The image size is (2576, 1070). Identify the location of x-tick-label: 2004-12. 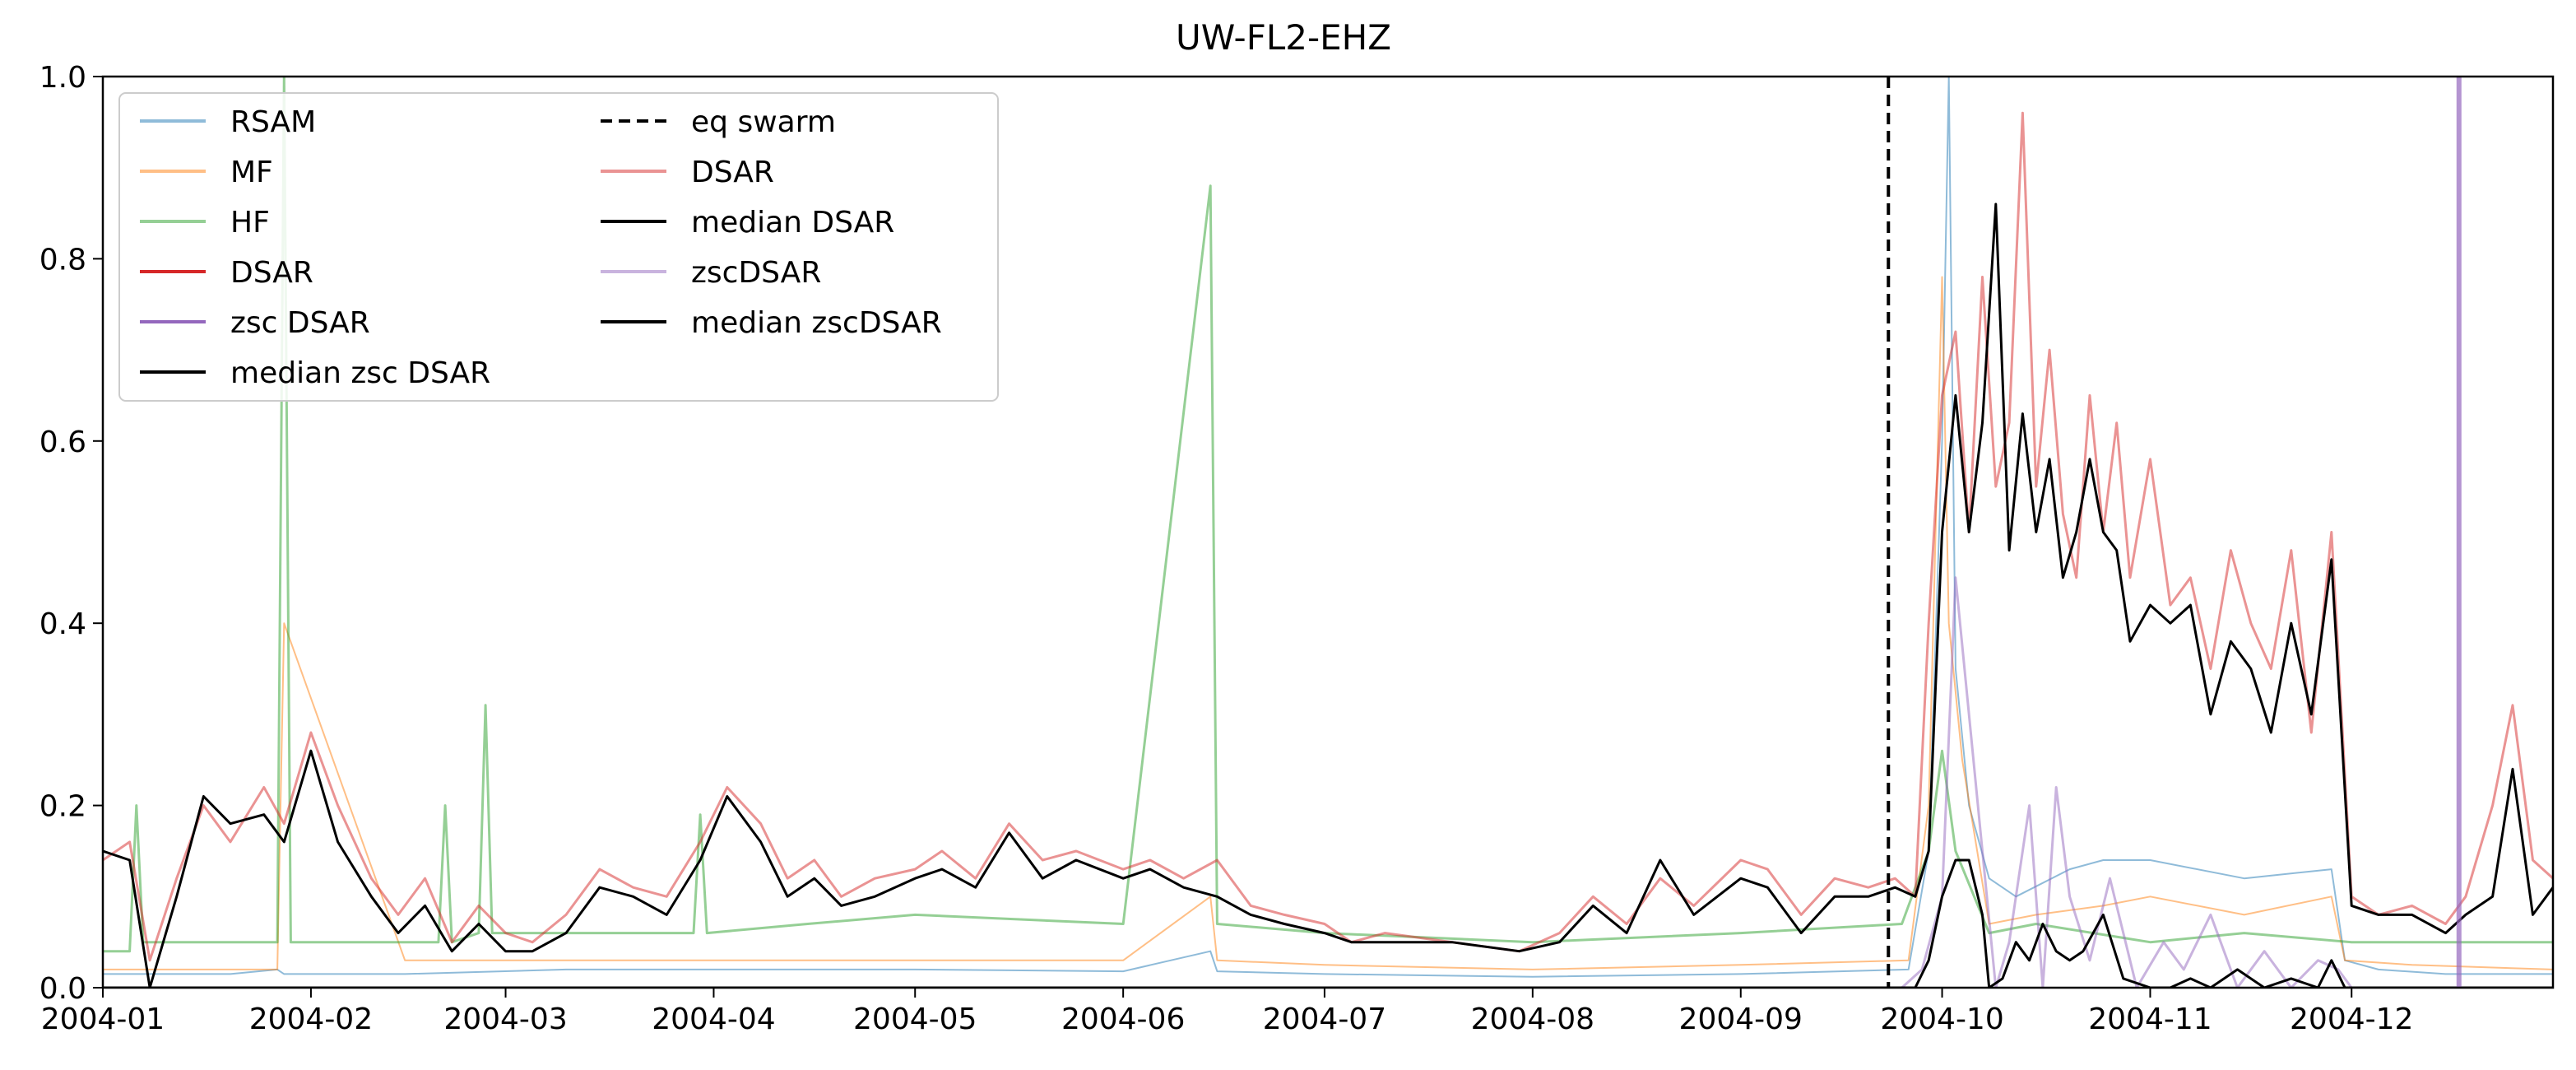
(2352, 1019).